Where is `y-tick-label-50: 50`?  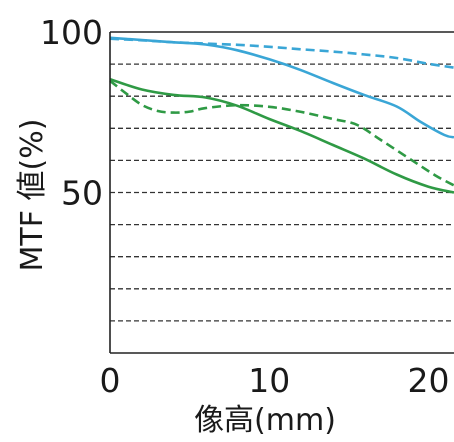 y-tick-label-50: 50 is located at coordinates (82, 193).